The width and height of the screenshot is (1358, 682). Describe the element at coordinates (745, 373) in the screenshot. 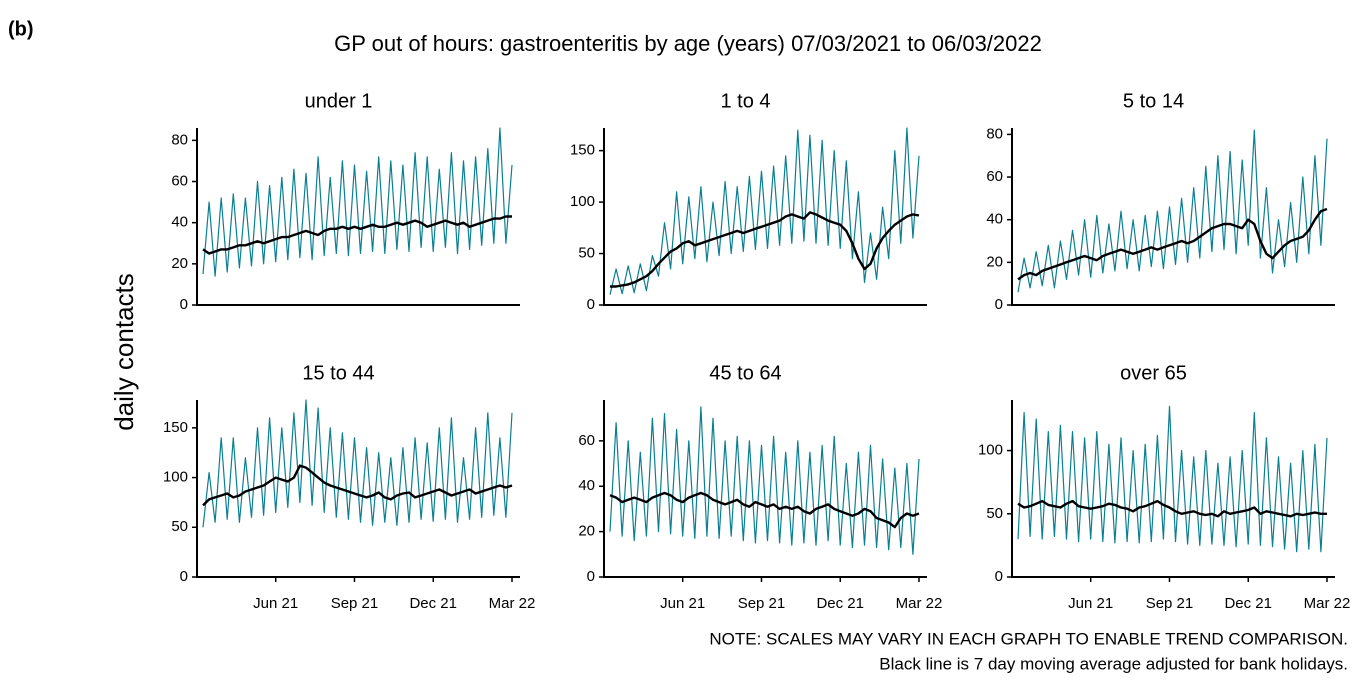

I see `panel-title: 45 to 64` at that location.